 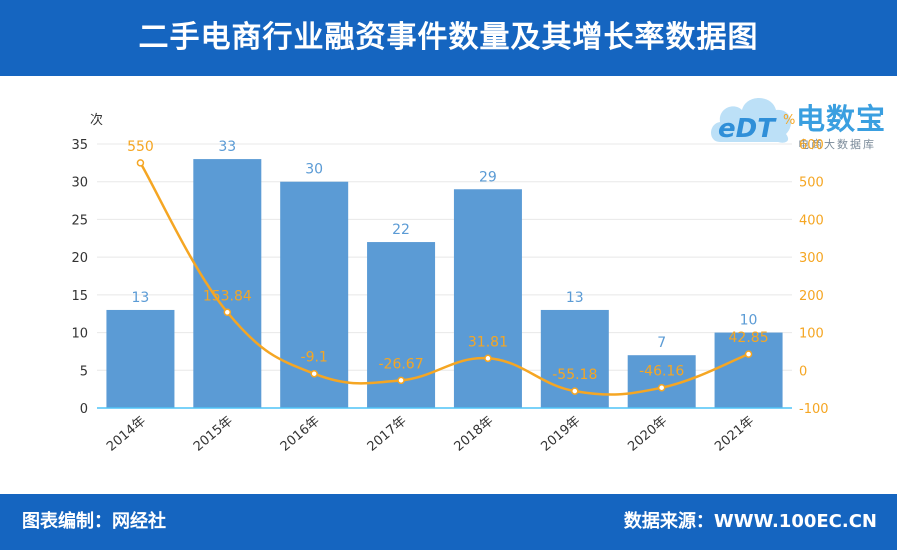 I want to click on bar-value-label: 30, so click(x=314, y=170).